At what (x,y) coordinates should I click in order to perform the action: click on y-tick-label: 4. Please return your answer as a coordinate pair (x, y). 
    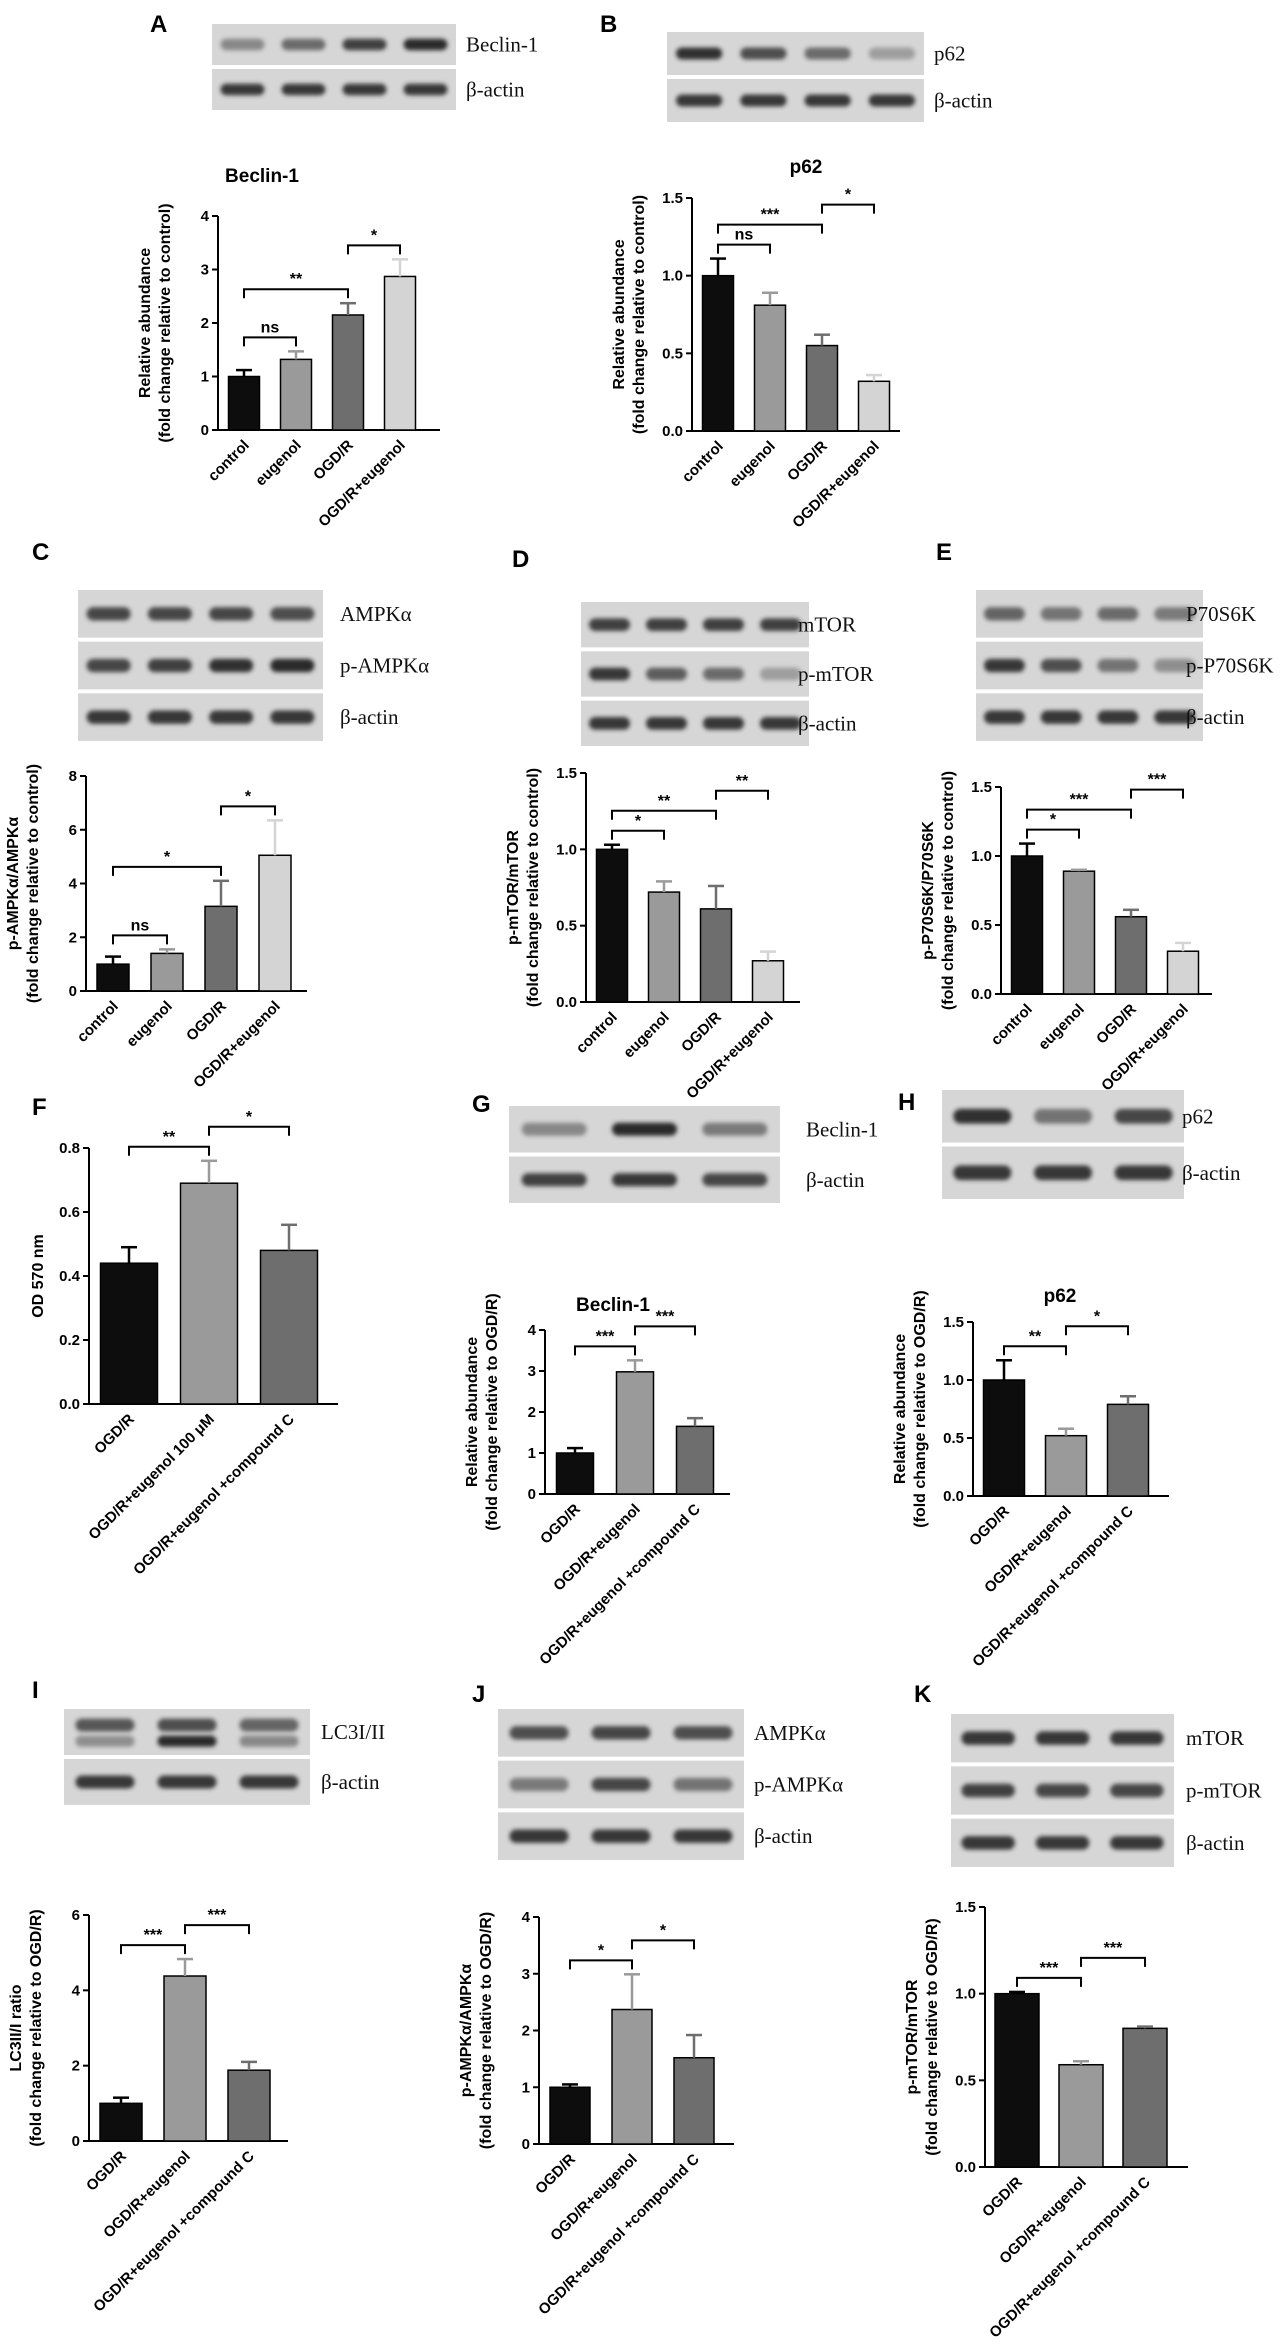
    Looking at the image, I should click on (73, 884).